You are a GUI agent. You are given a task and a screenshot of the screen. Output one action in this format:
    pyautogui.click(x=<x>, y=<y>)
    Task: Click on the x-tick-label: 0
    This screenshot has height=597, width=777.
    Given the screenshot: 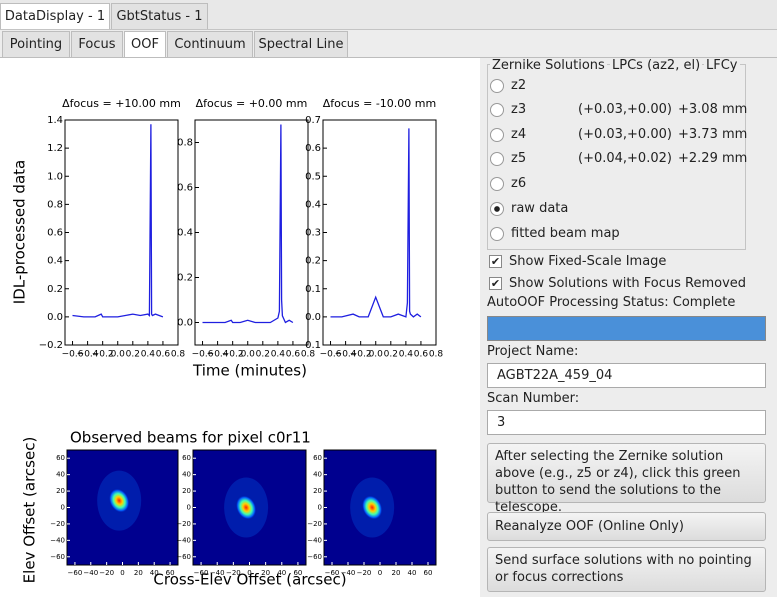 What is the action you would take?
    pyautogui.click(x=249, y=573)
    